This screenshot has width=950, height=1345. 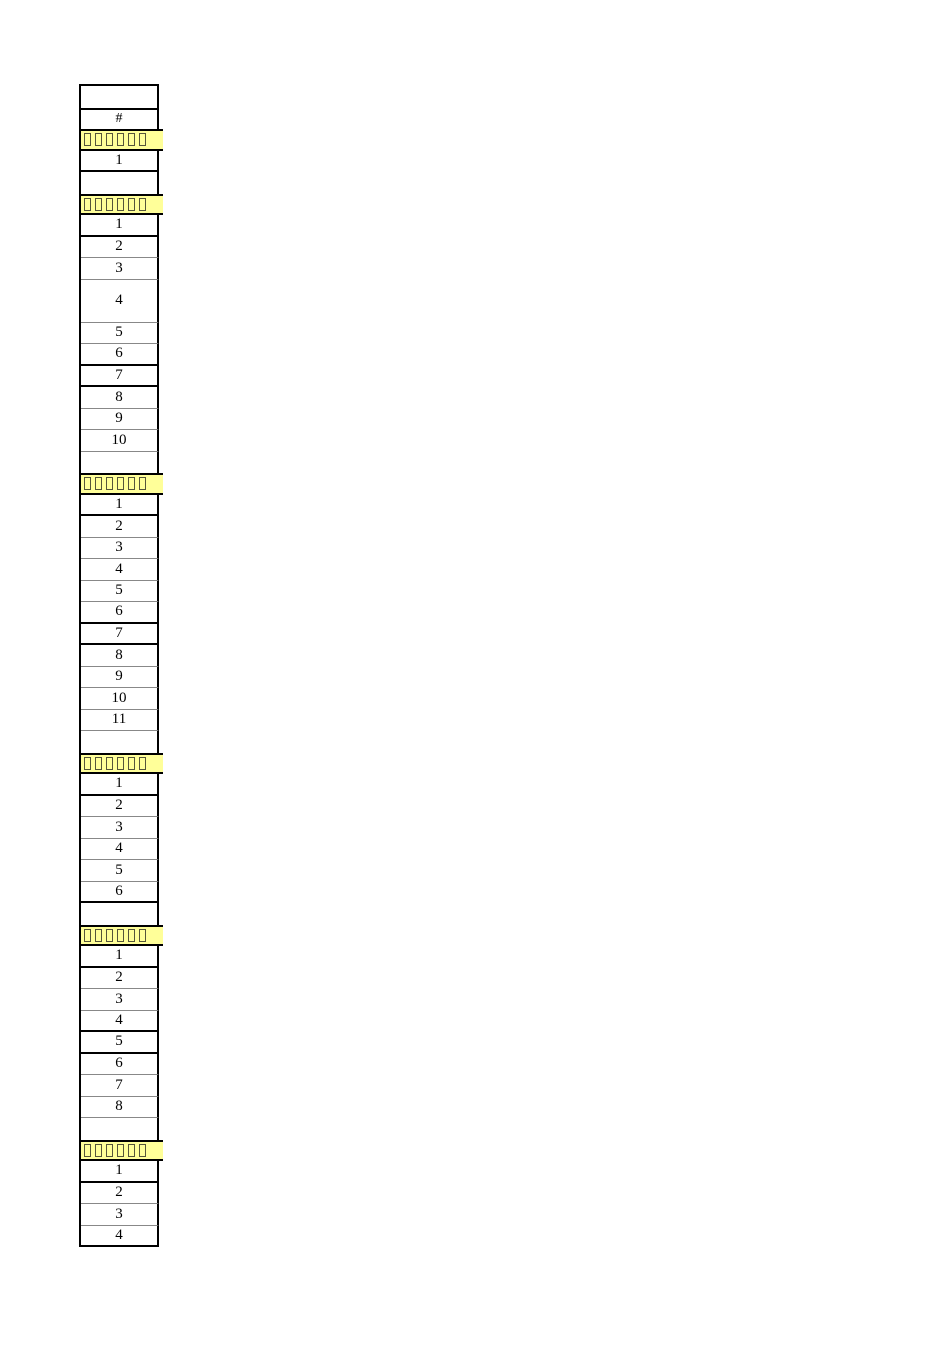 I want to click on number-cell: 11, so click(x=120, y=720).